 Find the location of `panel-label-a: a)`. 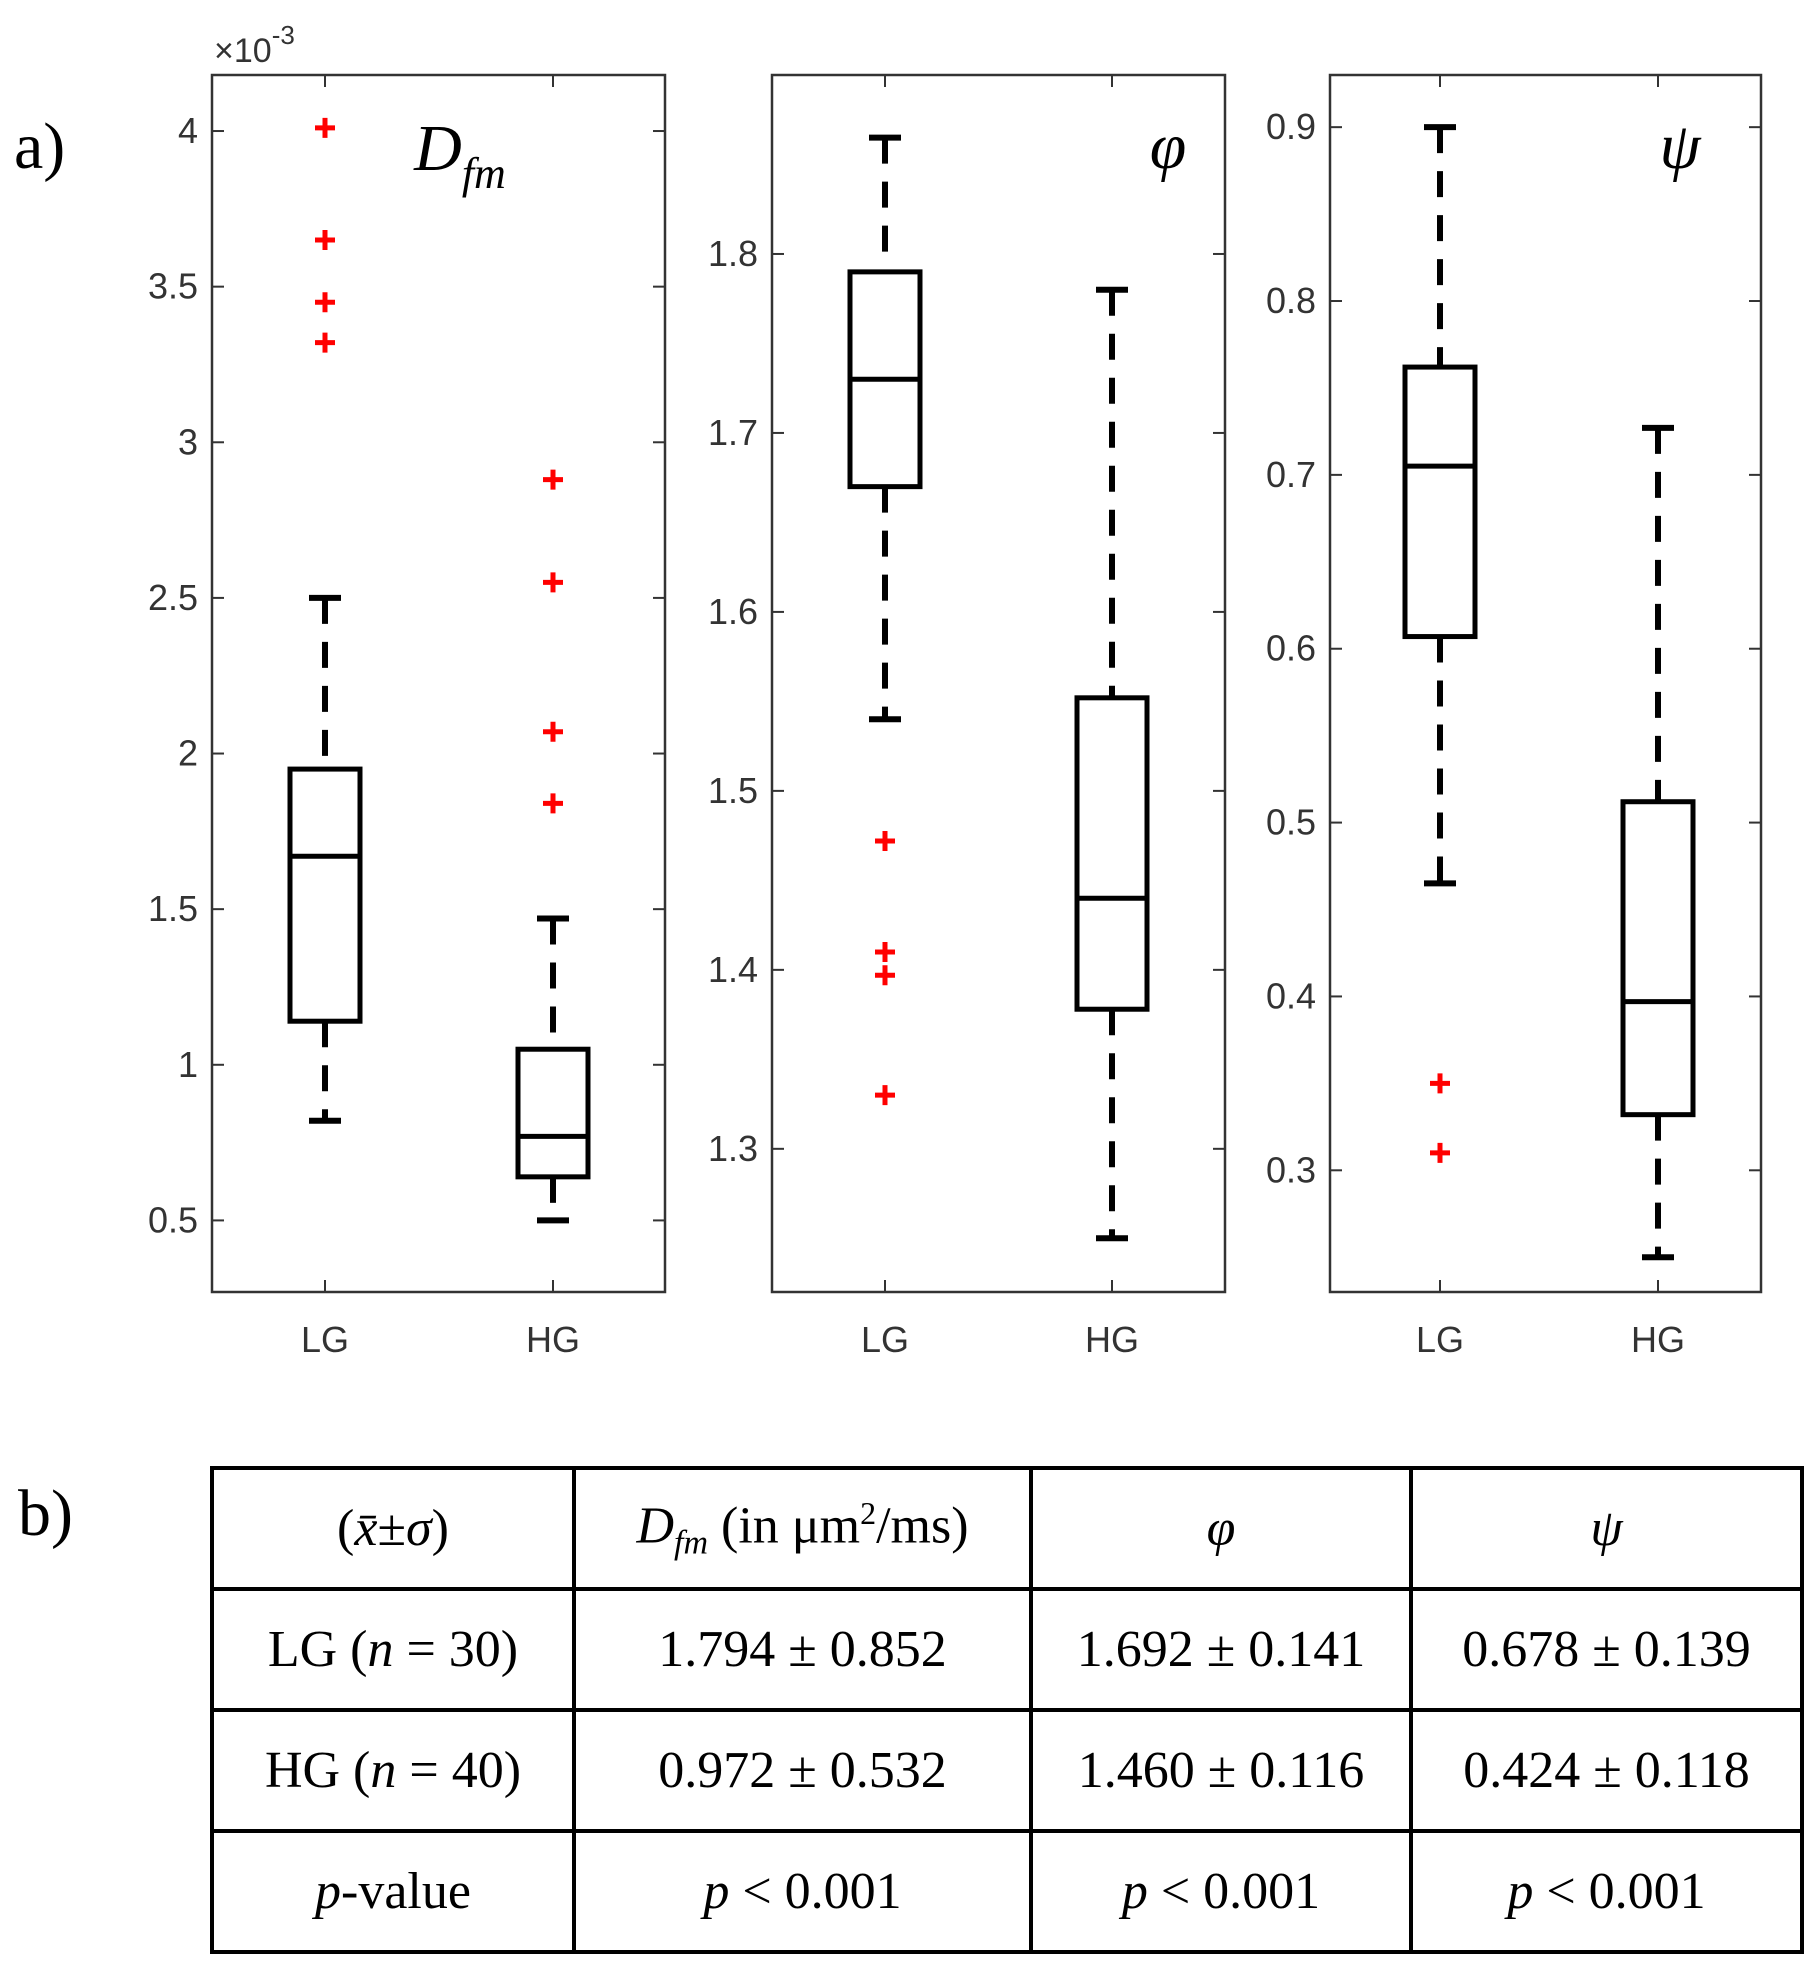

panel-label-a: a) is located at coordinates (39, 146).